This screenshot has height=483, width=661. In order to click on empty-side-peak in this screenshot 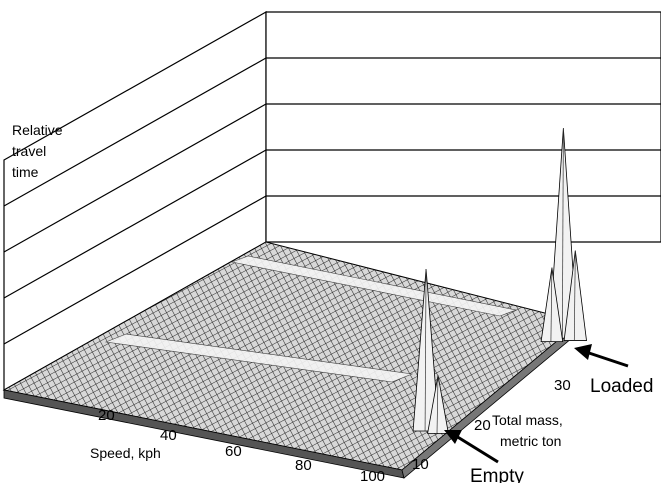, I will do `click(438, 404)`.